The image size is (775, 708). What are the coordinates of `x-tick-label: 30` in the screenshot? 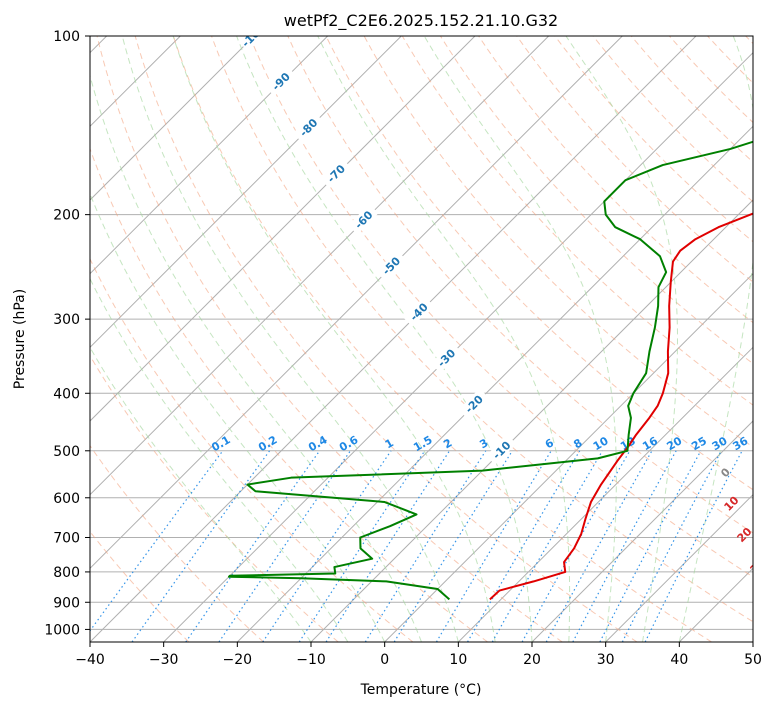 It's located at (606, 660).